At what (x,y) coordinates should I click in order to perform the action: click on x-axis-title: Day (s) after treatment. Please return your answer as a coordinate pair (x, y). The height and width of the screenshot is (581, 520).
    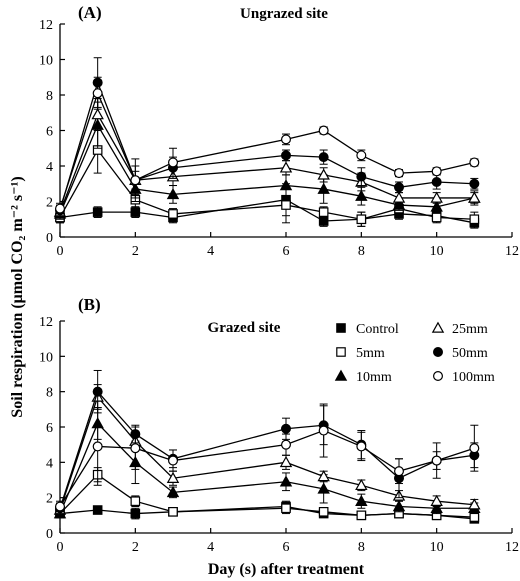
    Looking at the image, I should click on (286, 569).